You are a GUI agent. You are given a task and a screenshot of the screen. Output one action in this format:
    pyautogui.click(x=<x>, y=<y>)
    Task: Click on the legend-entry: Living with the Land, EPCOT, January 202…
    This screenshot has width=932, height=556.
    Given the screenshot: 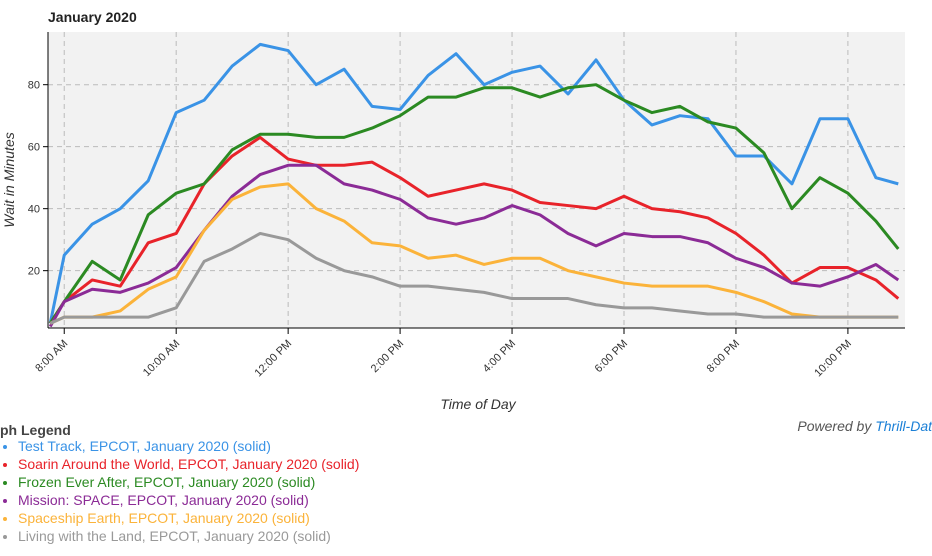 What is the action you would take?
    pyautogui.click(x=188, y=536)
    